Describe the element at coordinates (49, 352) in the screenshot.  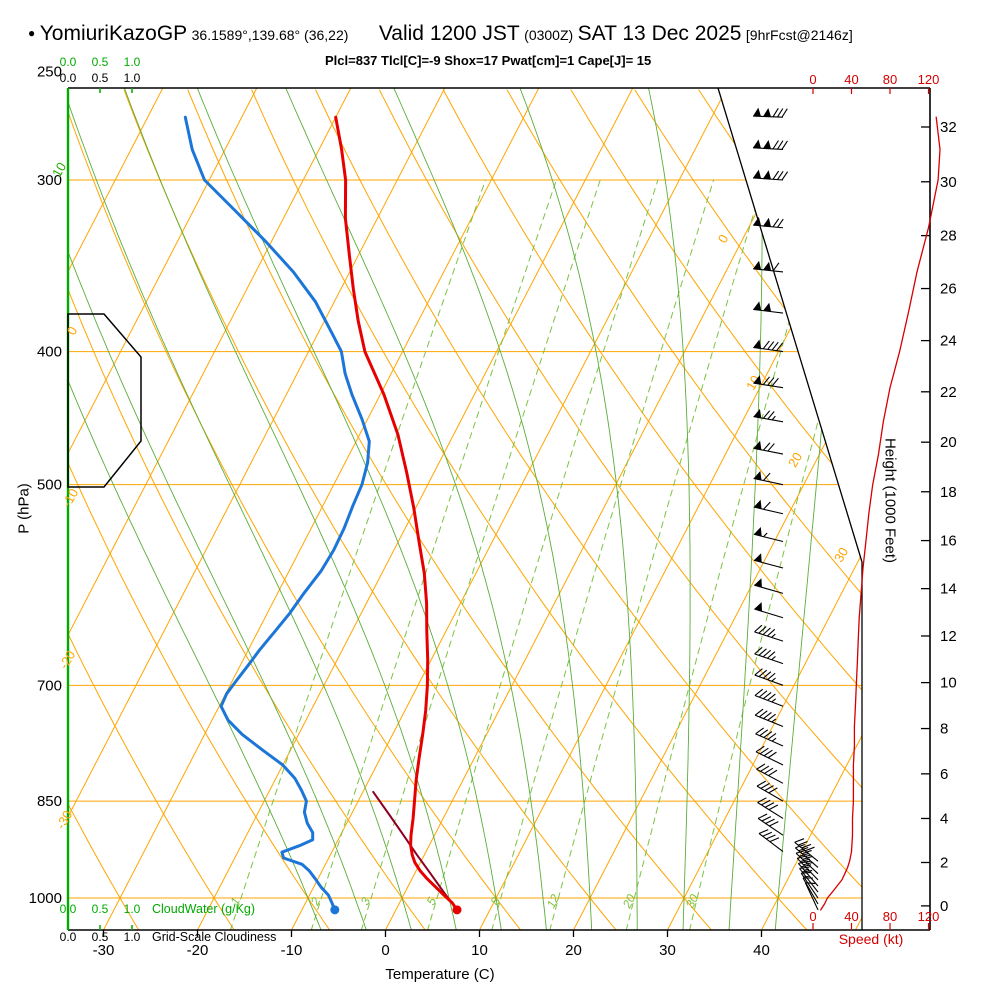
I see `pressure-tick-label: 400` at that location.